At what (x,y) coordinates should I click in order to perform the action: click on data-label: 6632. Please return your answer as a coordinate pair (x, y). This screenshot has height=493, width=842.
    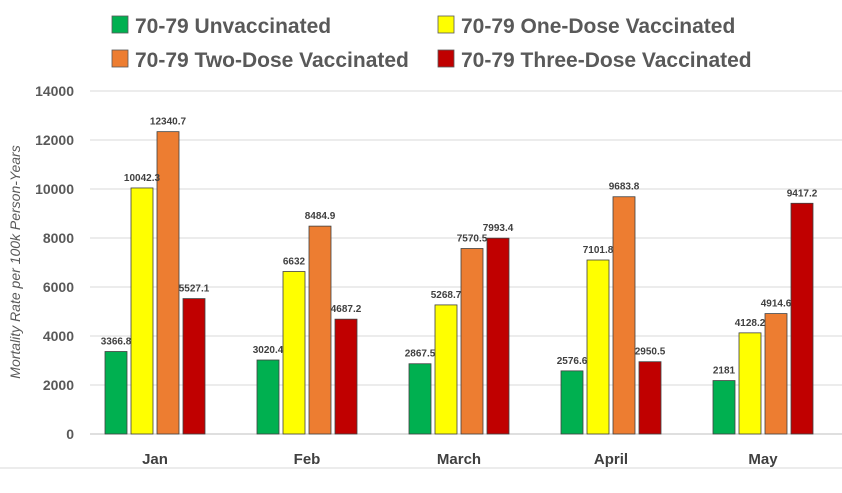
    Looking at the image, I should click on (294, 262).